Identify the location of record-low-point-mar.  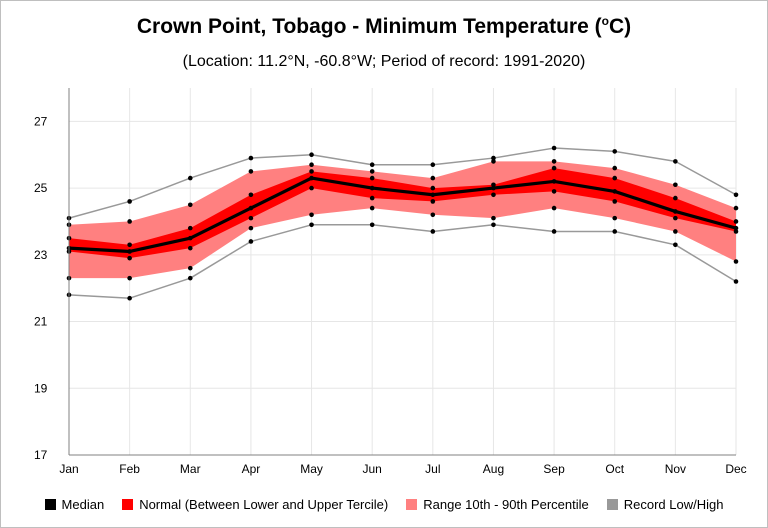
(190, 278).